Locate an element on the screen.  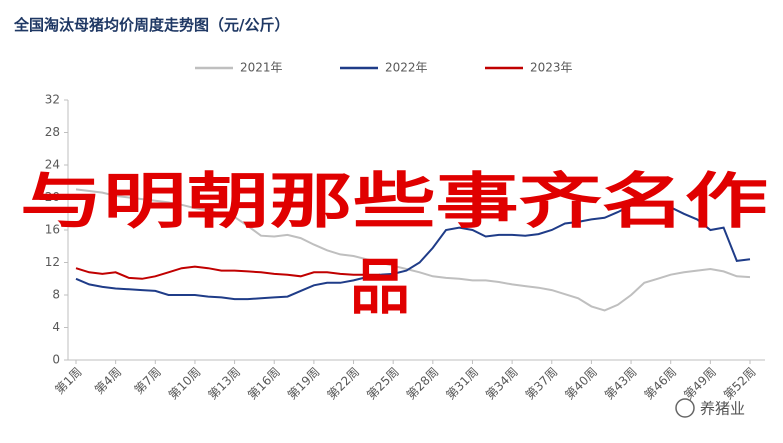
x-tick-label: 第13周 is located at coordinates (225, 384).